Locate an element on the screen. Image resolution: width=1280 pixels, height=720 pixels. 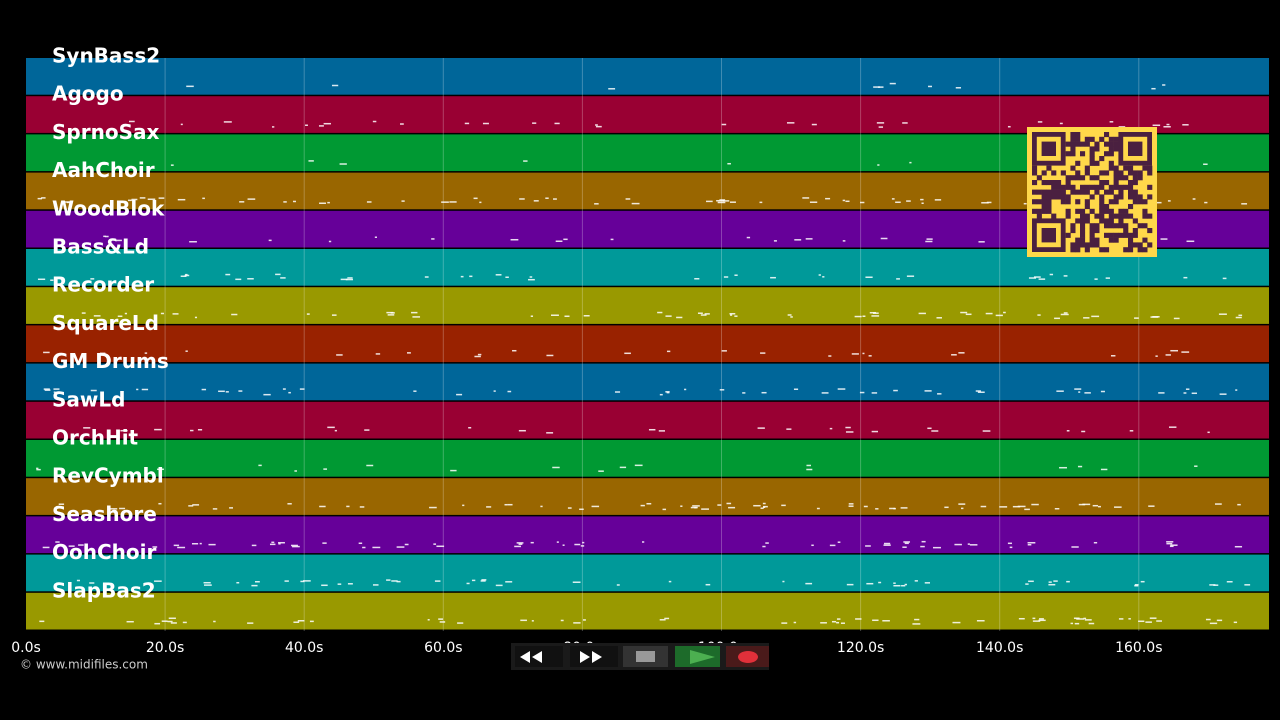
play-button is located at coordinates (697, 656).